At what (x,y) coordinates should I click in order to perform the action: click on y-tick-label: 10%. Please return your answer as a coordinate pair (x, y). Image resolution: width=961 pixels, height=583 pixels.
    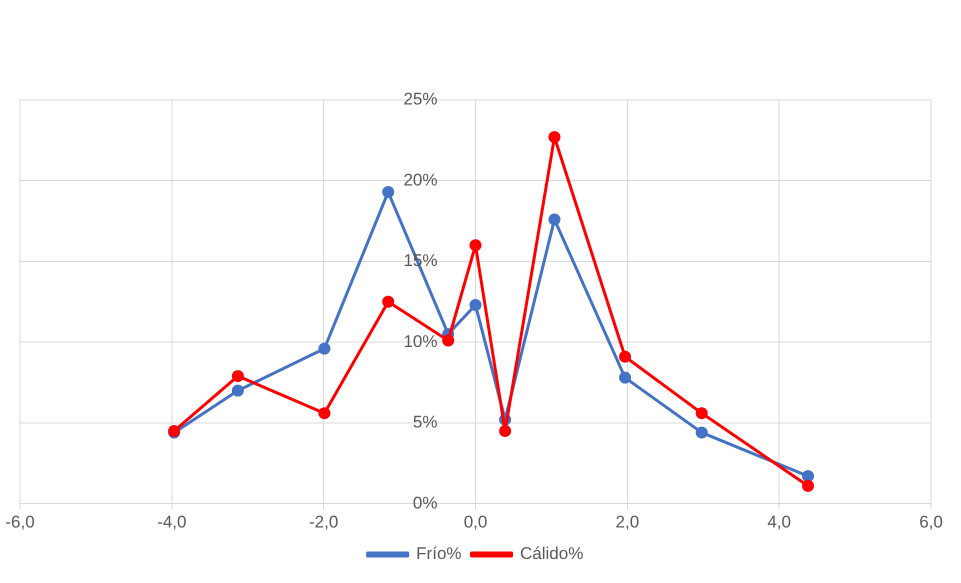
    Looking at the image, I should click on (420, 341).